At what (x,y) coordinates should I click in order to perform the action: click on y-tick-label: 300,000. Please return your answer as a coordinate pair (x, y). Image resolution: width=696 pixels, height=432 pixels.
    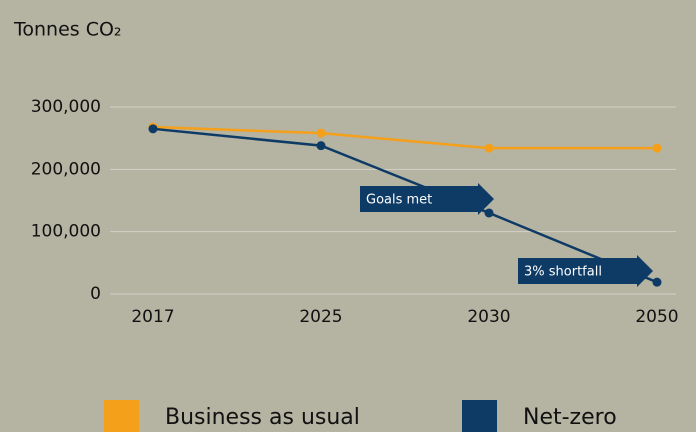
    Looking at the image, I should click on (66, 107).